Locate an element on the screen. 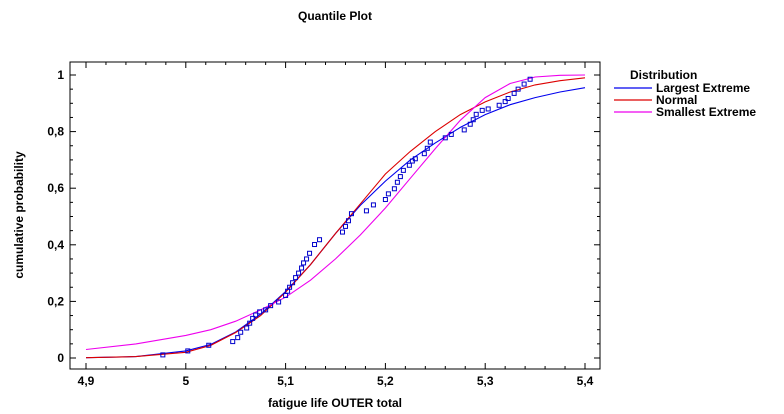 This screenshot has width=784, height=414. x-axis-label: fatigue life OUTER total is located at coordinates (335, 403).